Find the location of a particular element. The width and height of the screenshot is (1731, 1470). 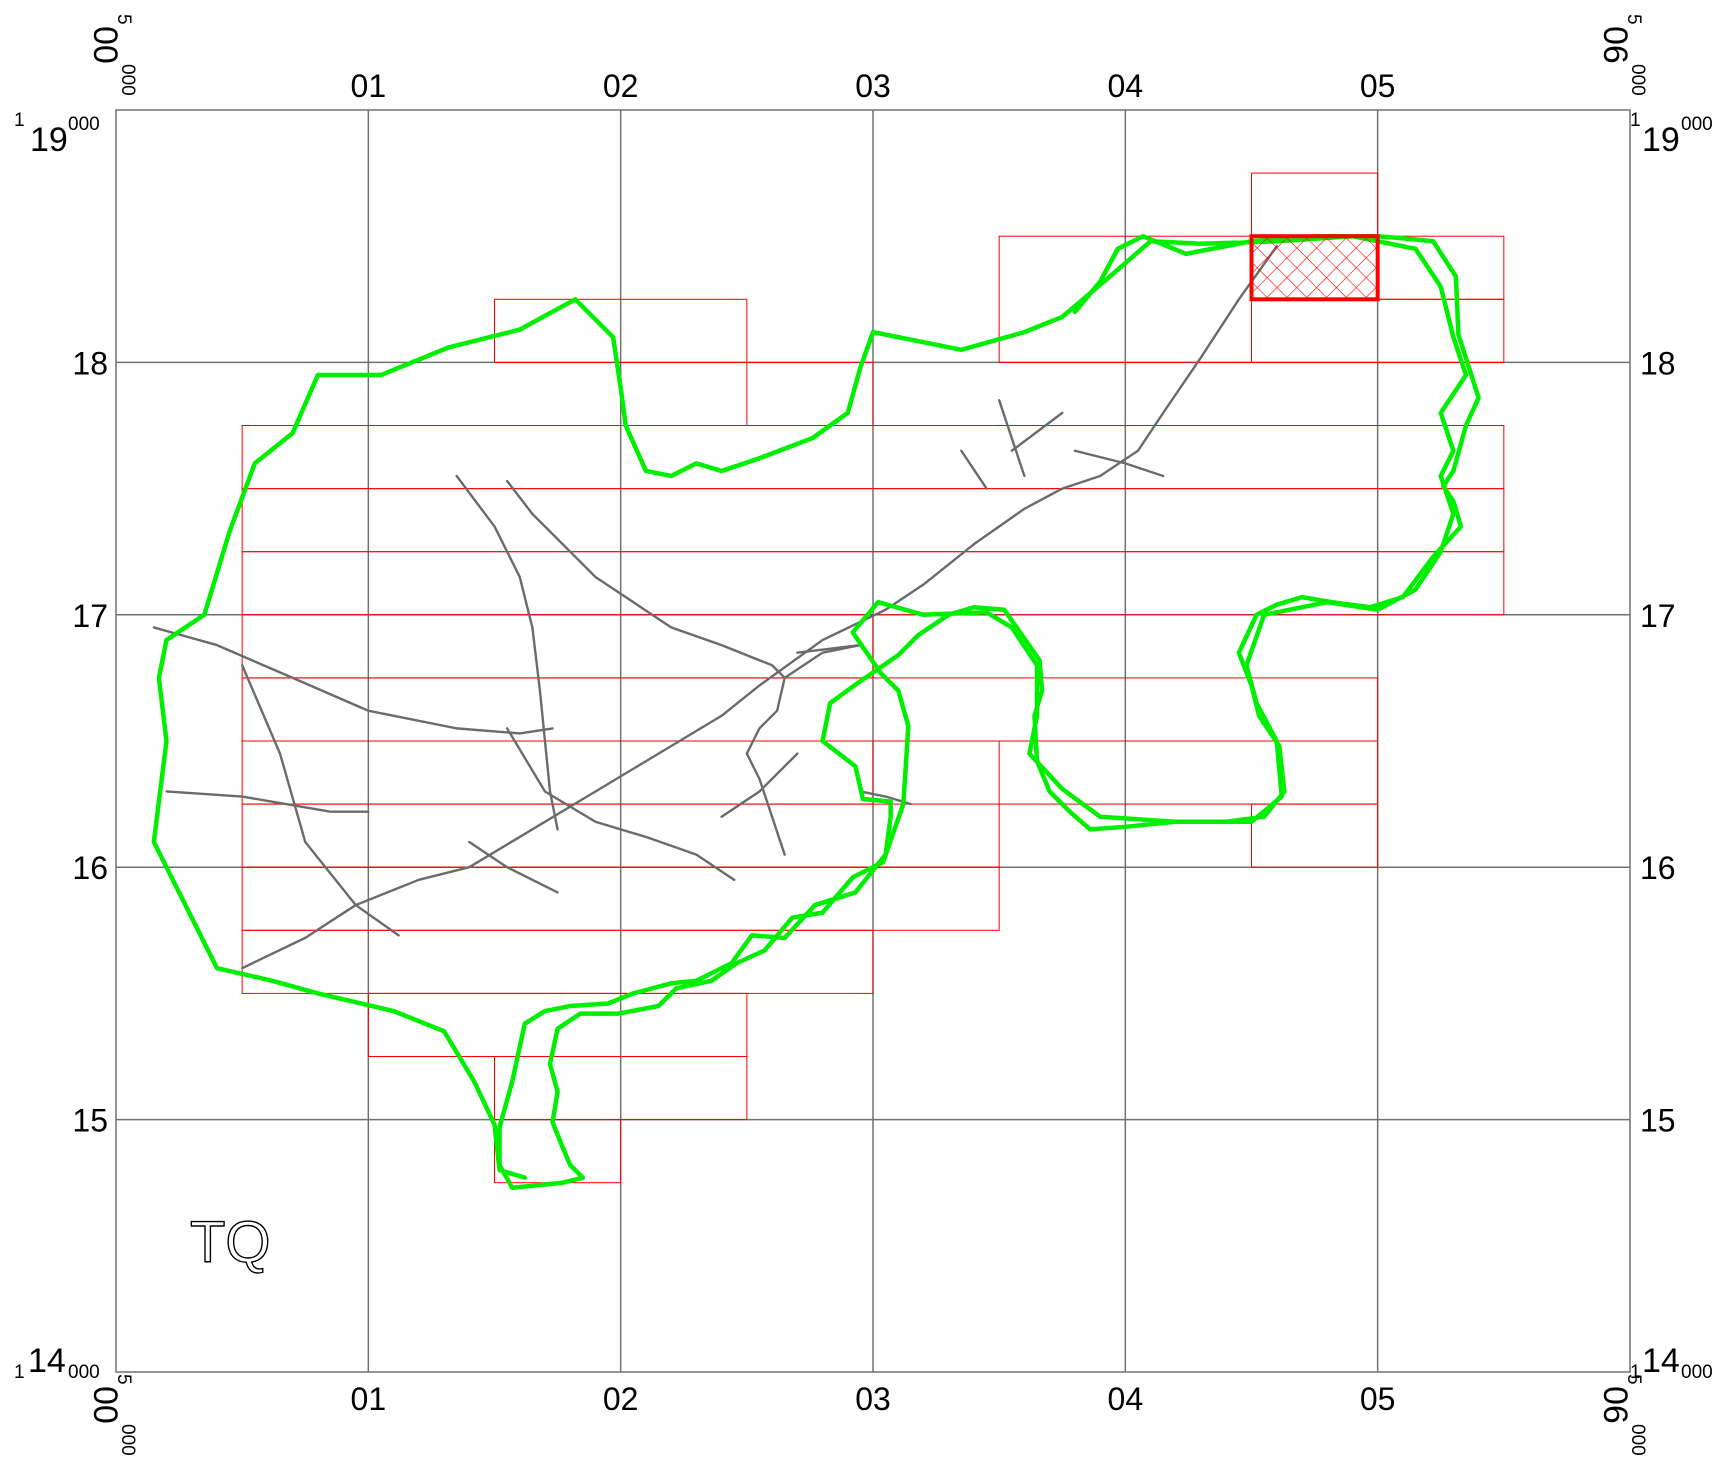

bottom-northing-sup-right: 1 is located at coordinates (1635, 1372).